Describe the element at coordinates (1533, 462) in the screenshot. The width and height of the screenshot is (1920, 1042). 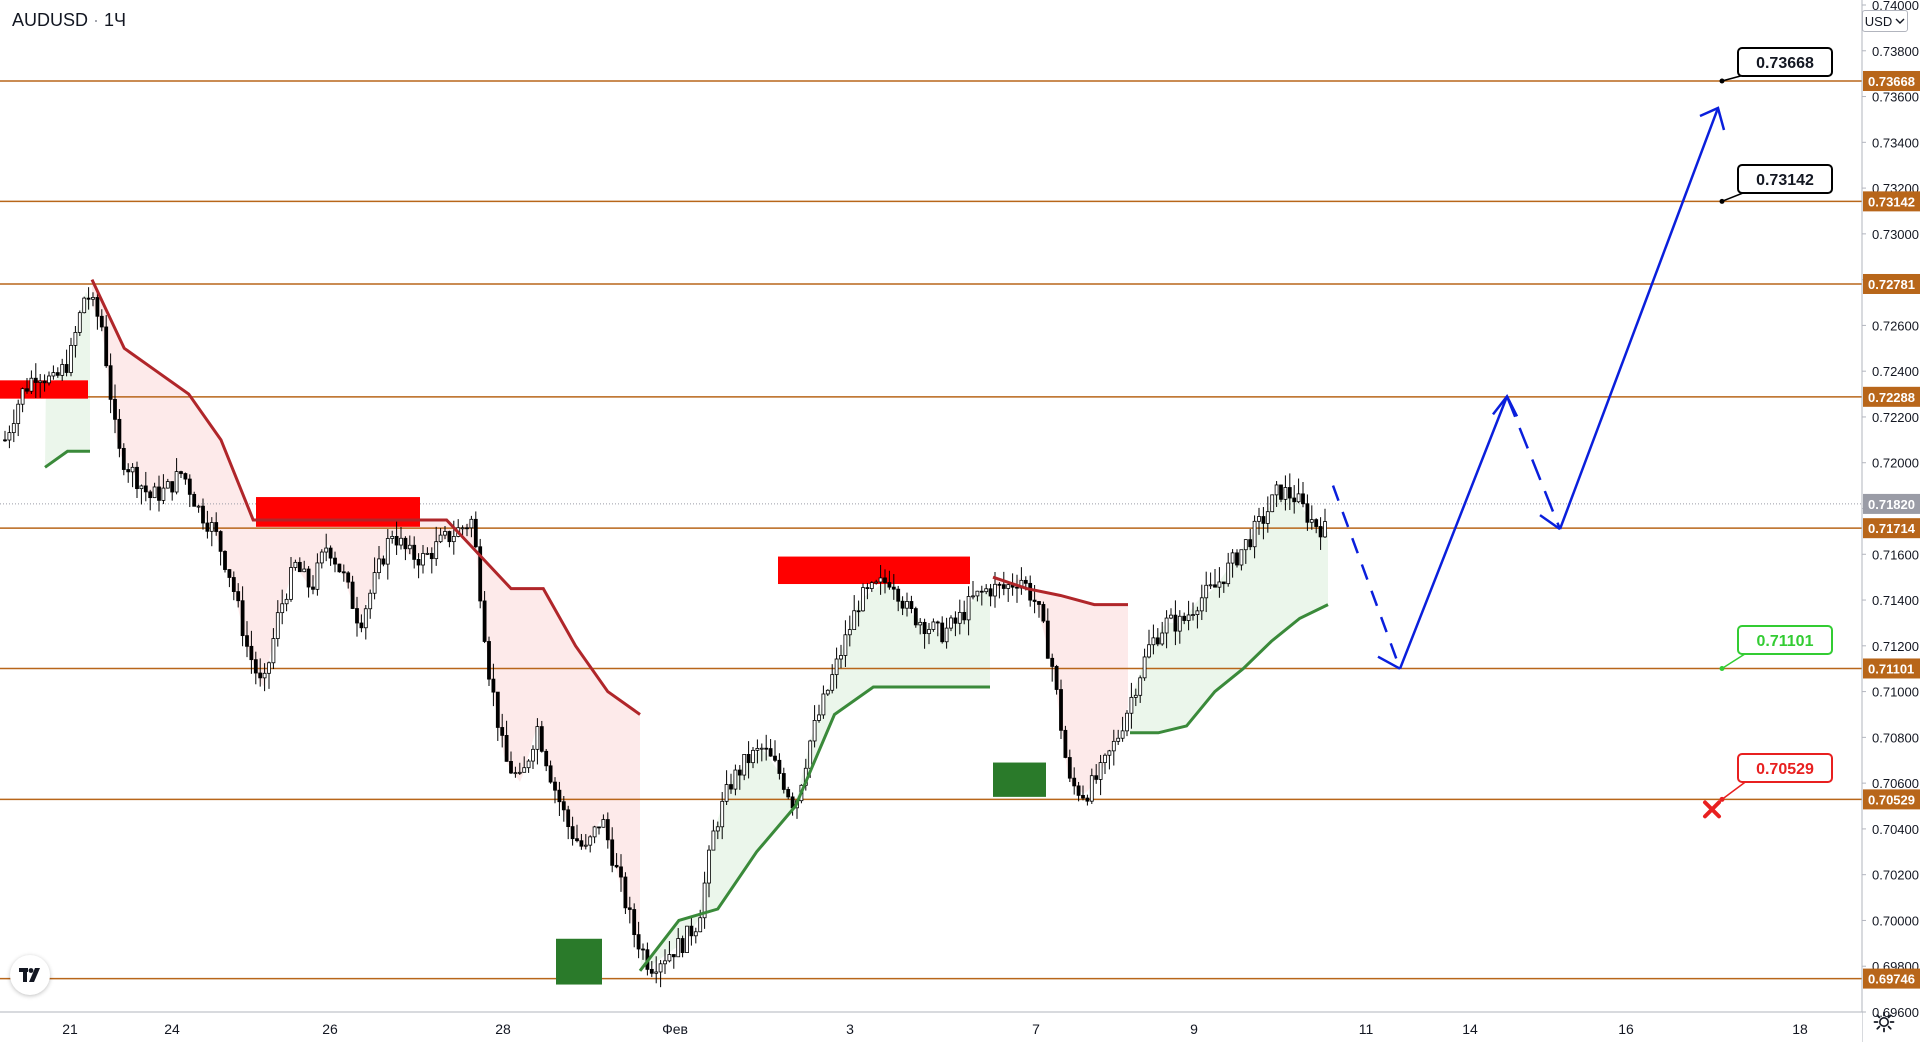
I see `projection-dashed-pullback` at that location.